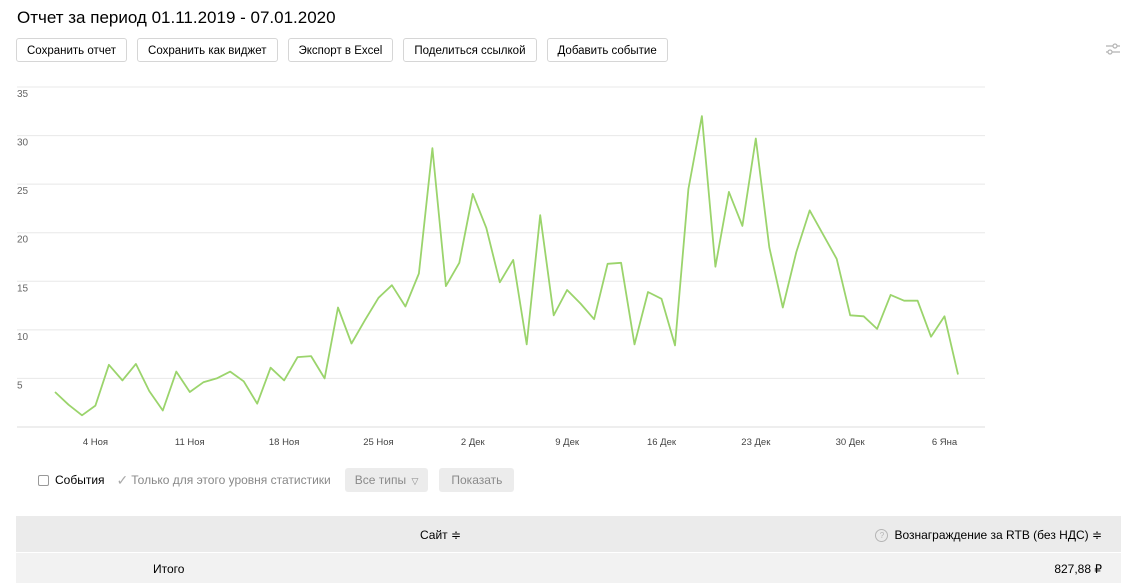 The width and height of the screenshot is (1124, 583). What do you see at coordinates (43, 480) in the screenshot?
I see `events-checkbox` at bounding box center [43, 480].